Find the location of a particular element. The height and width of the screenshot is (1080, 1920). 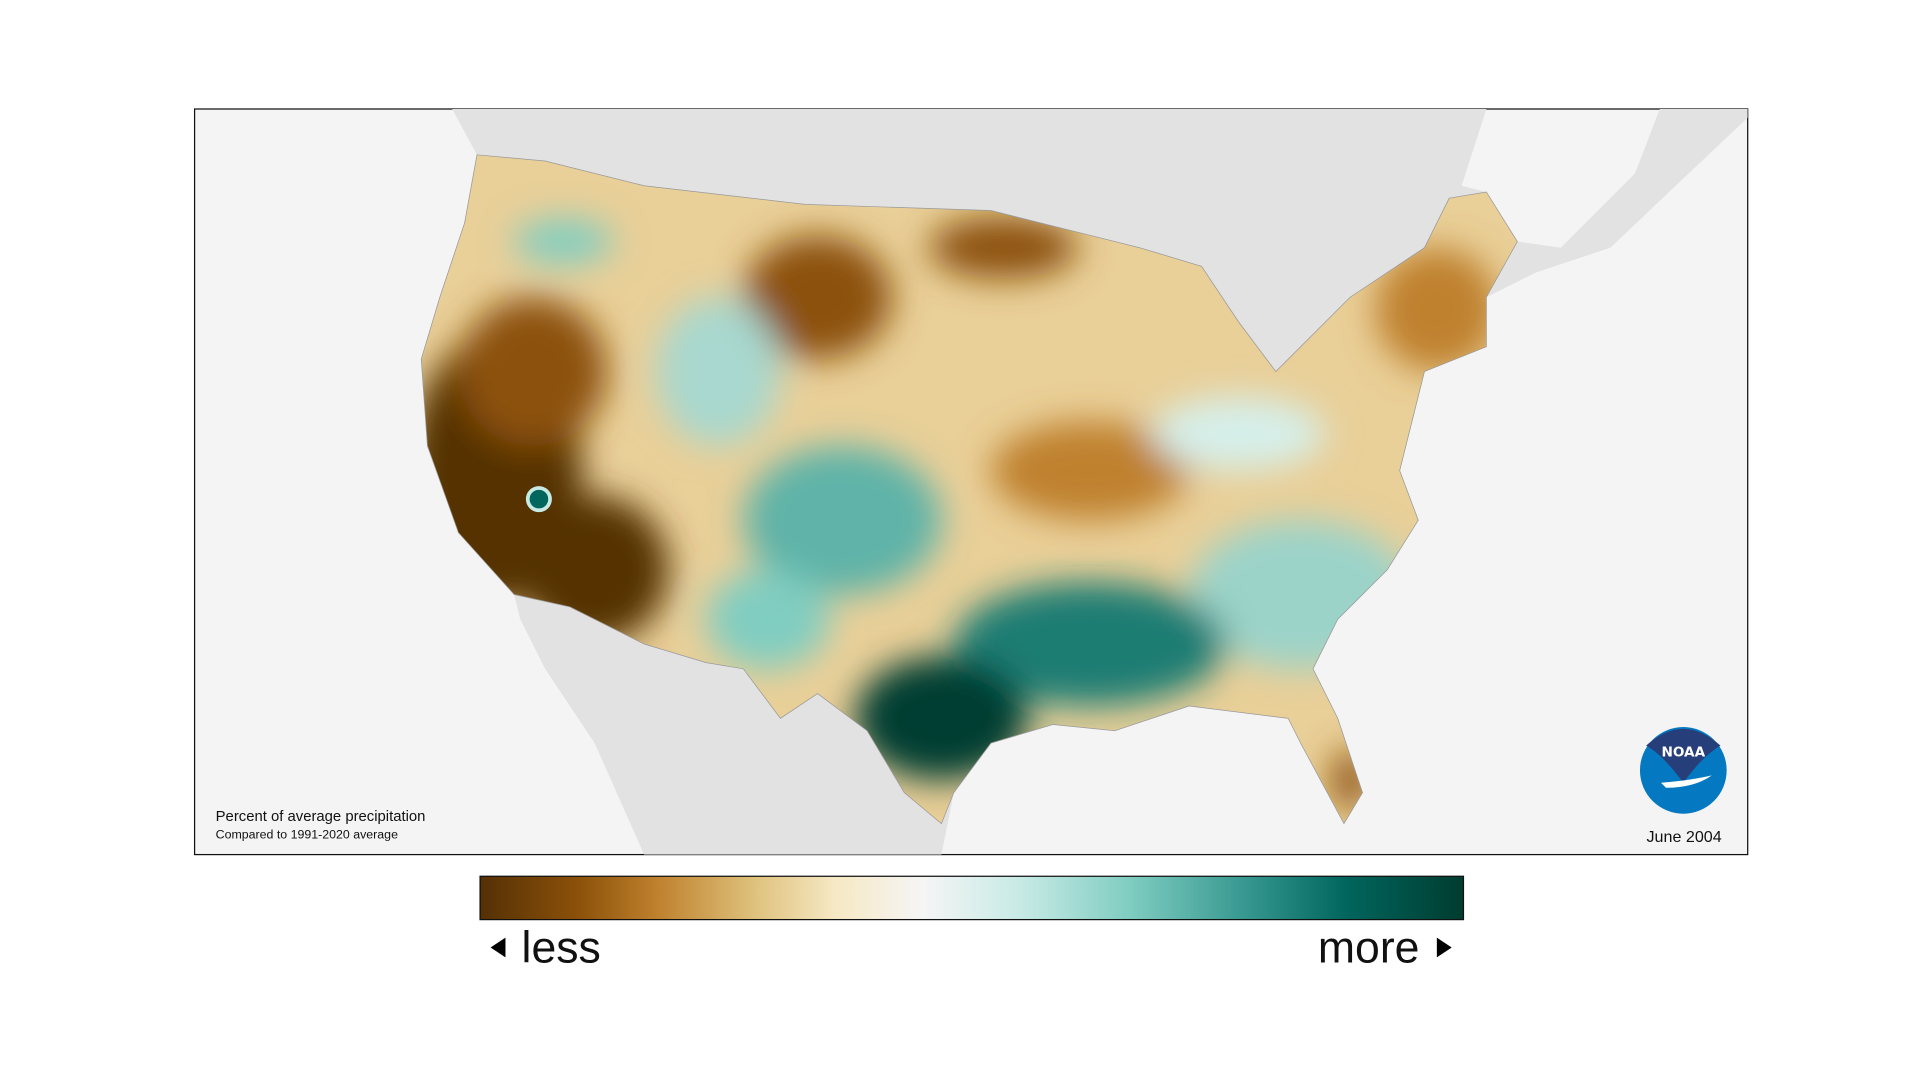

noaa-logo-text: NOAA is located at coordinates (1683, 753).